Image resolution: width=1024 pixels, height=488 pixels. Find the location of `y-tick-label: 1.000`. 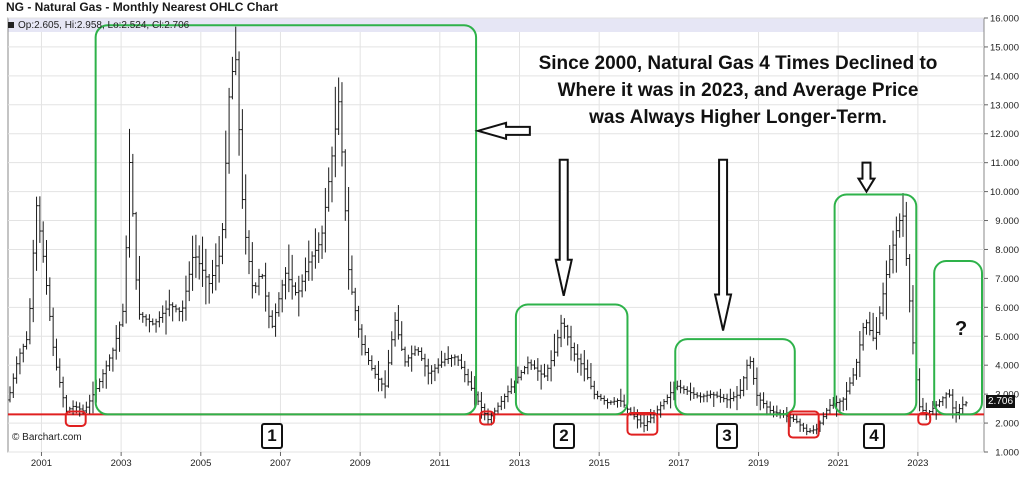

y-tick-label: 1.000 is located at coordinates (1007, 453).